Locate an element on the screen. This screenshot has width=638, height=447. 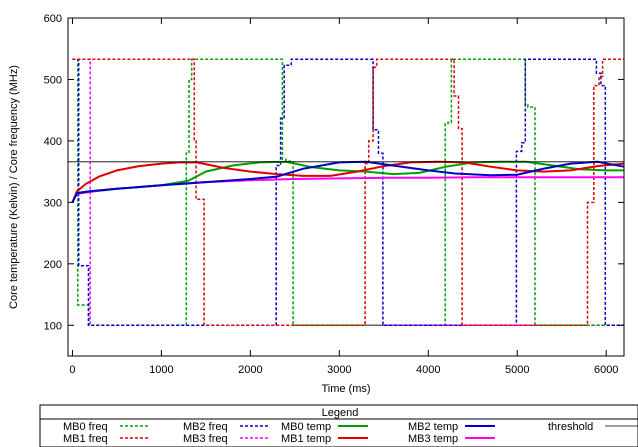
legend-label-mb2-temp: MB2 temp is located at coordinates (433, 427).